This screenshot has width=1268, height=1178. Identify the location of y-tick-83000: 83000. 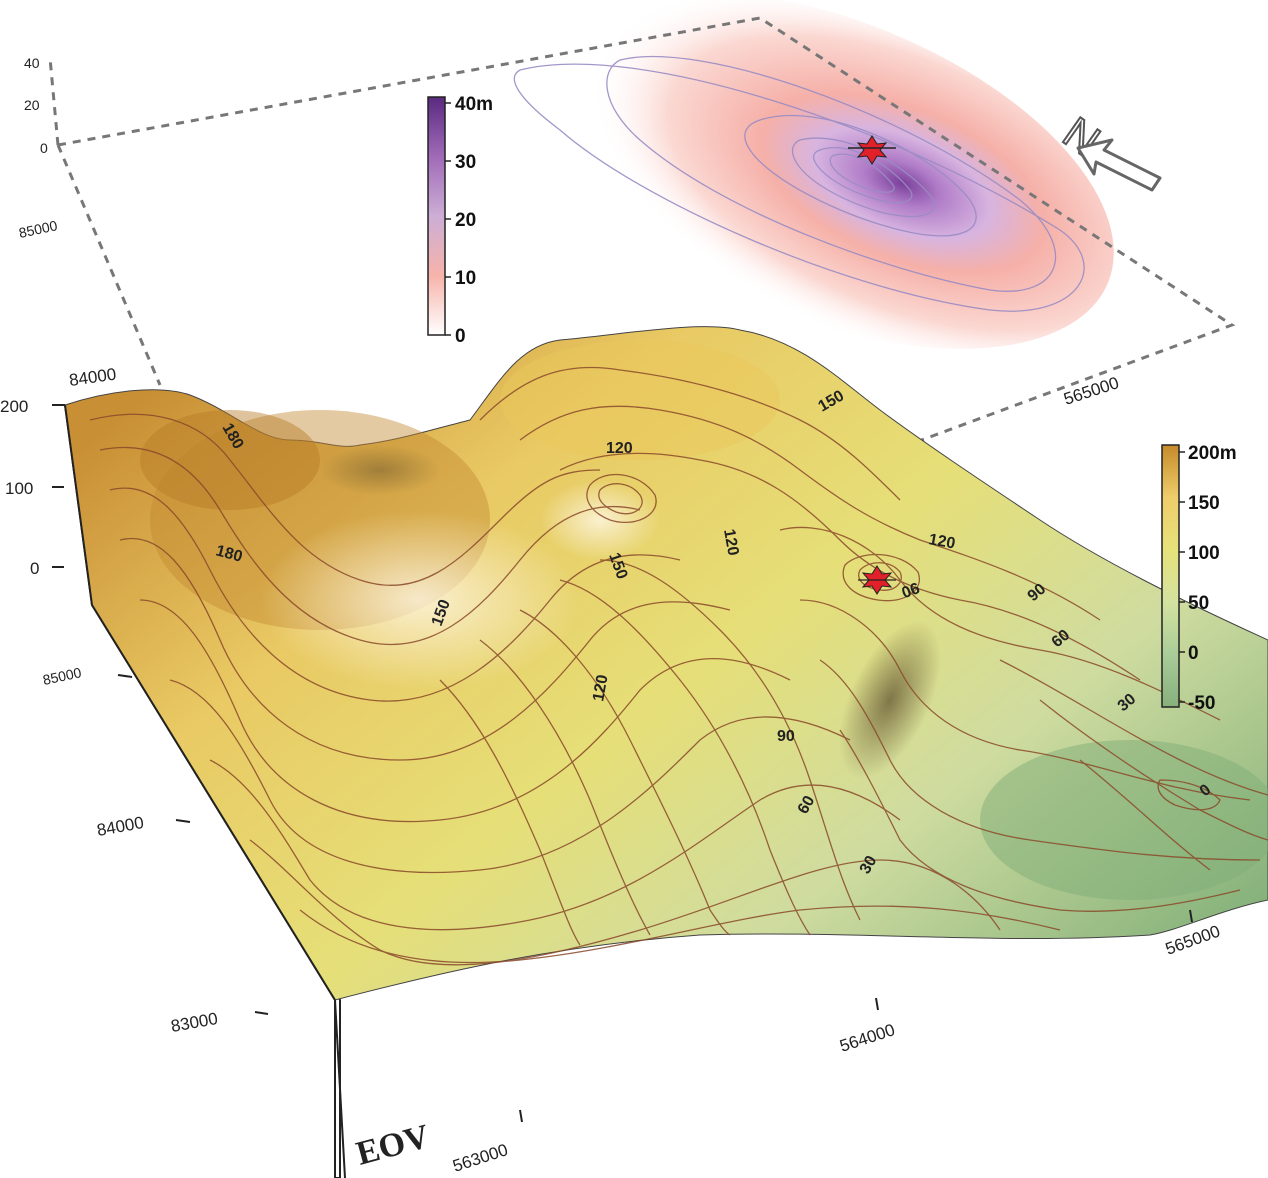
(194, 1022).